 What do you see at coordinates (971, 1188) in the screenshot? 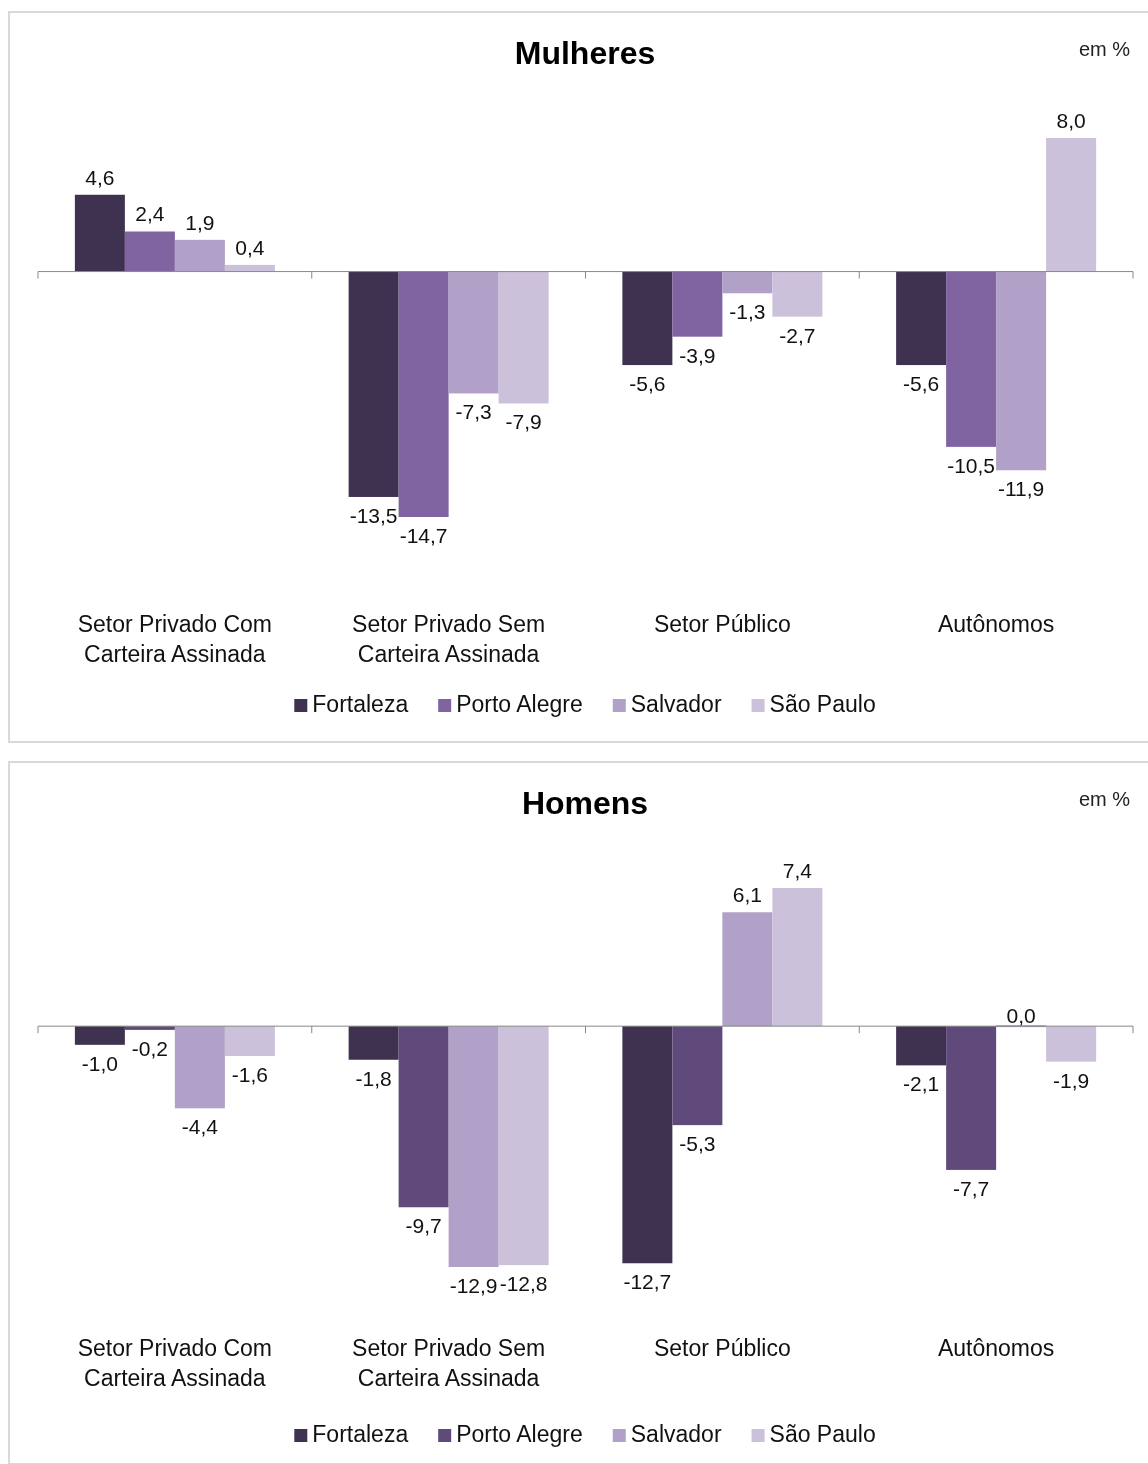
I see `data-label: -7,7` at bounding box center [971, 1188].